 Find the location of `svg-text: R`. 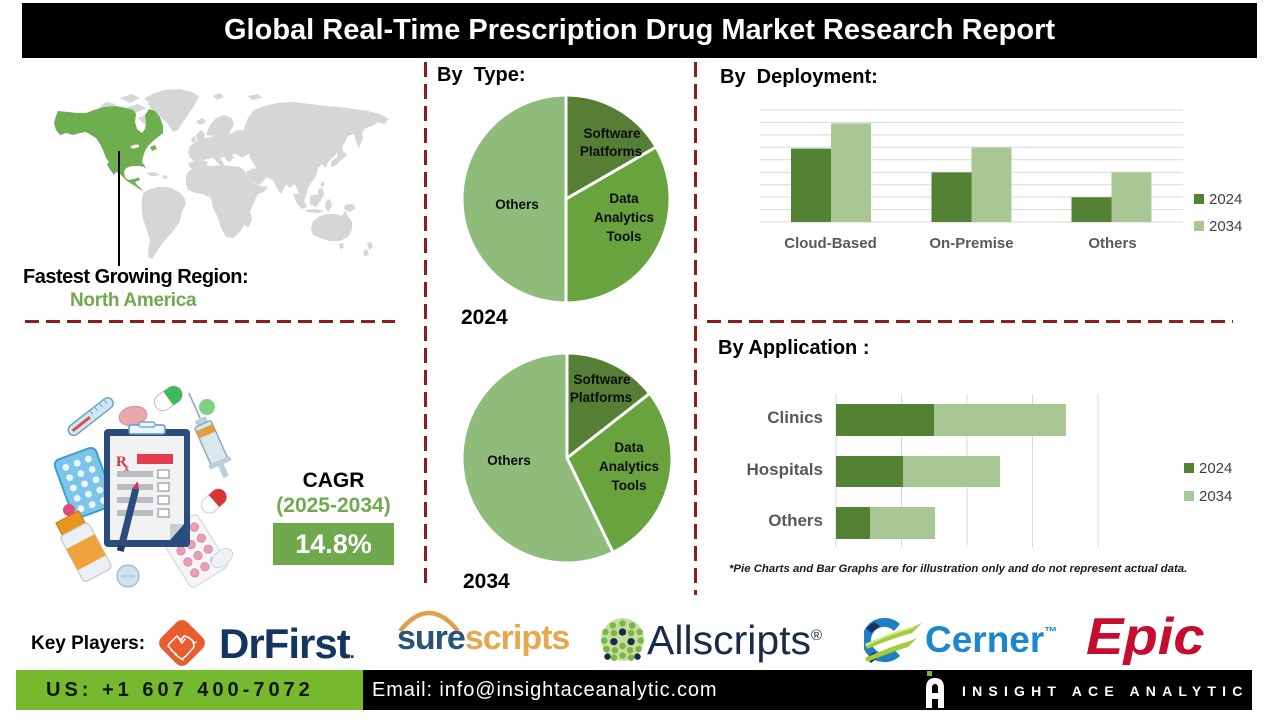

svg-text: R is located at coordinates (121, 462).